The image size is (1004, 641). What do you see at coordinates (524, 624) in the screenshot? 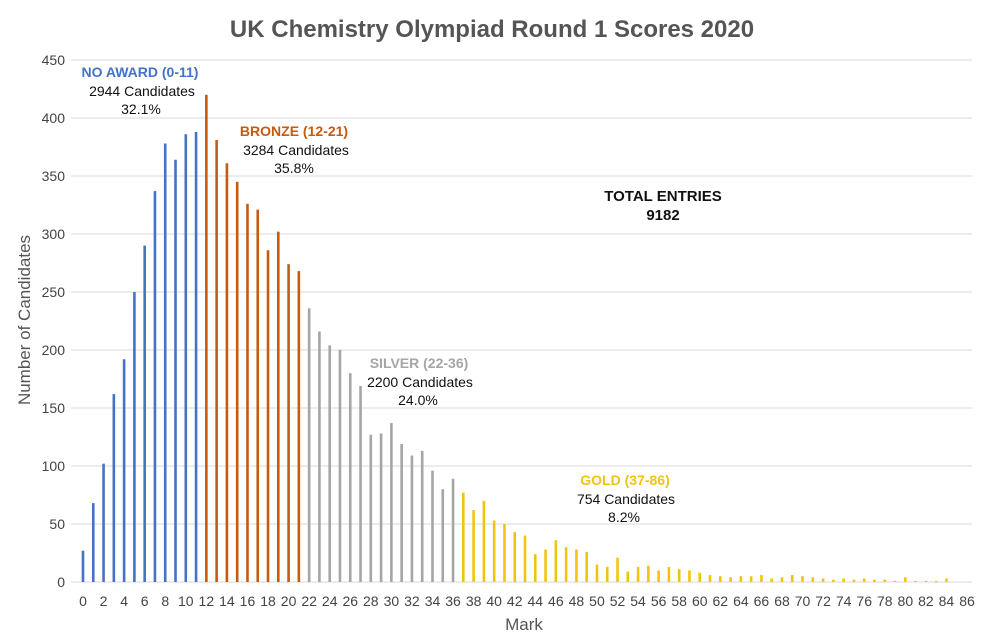
I see `x-axis-label: Mark` at bounding box center [524, 624].